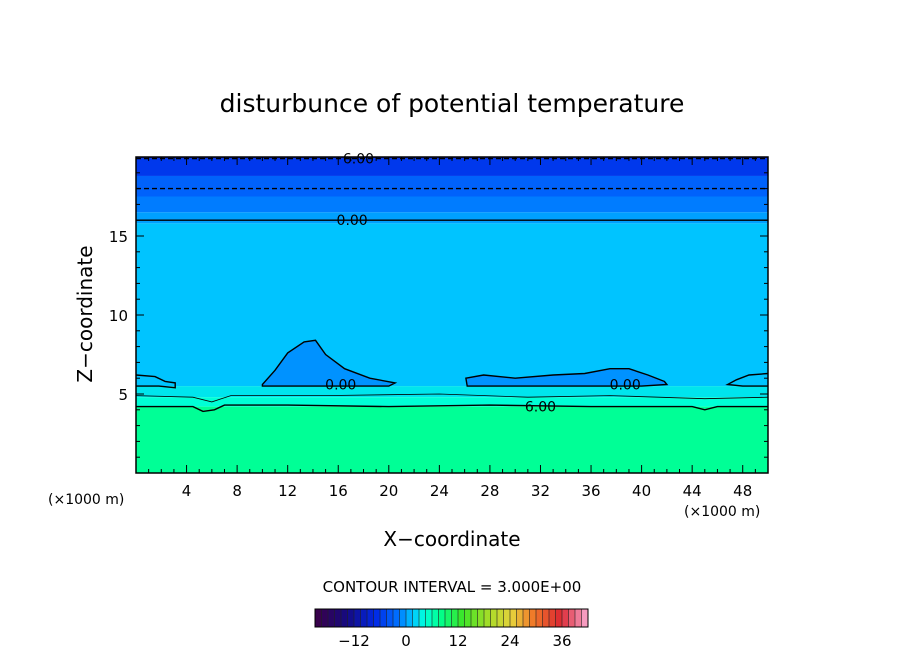 This screenshot has width=904, height=654. Describe the element at coordinates (406, 641) in the screenshot. I see `colorbar-tick-label: 0` at that location.